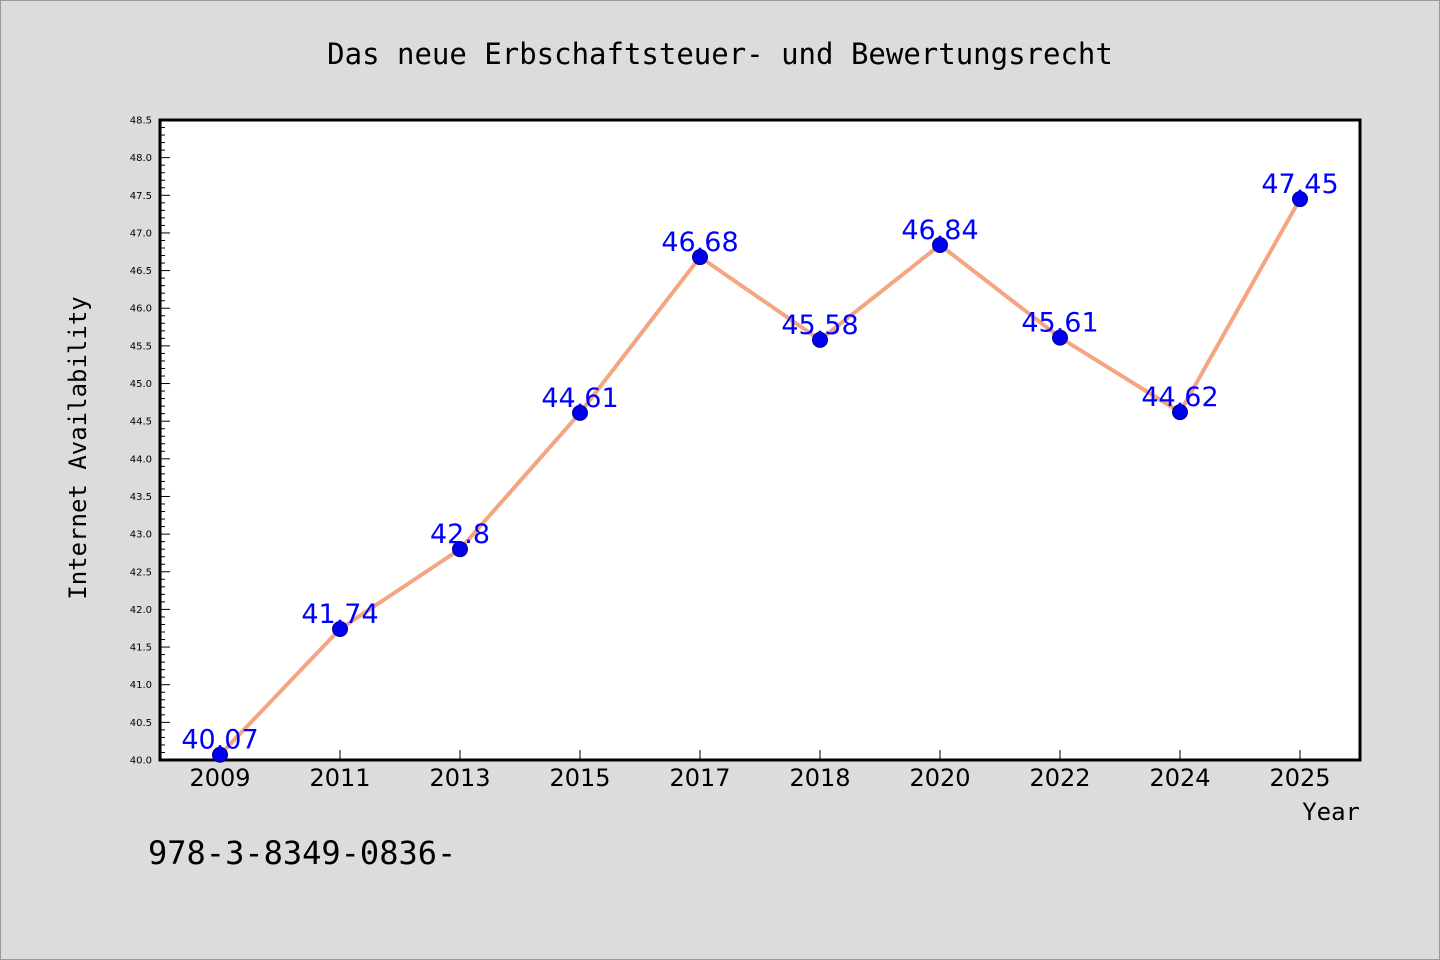 The width and height of the screenshot is (1440, 960). Describe the element at coordinates (339, 614) in the screenshot. I see `data-point-label: 41.74` at that location.